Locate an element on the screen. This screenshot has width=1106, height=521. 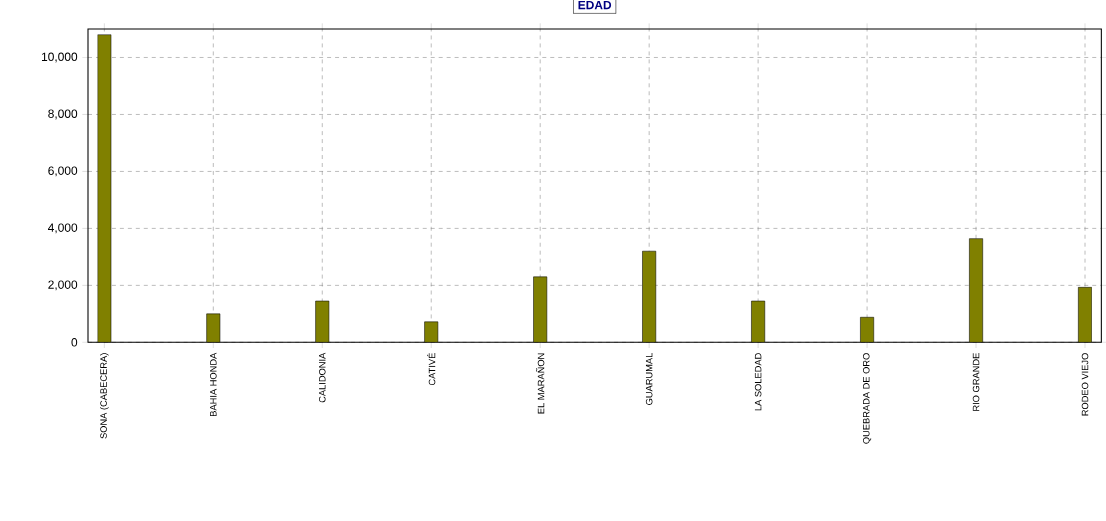
x-tick-label: GUARUMAL is located at coordinates (649, 379).